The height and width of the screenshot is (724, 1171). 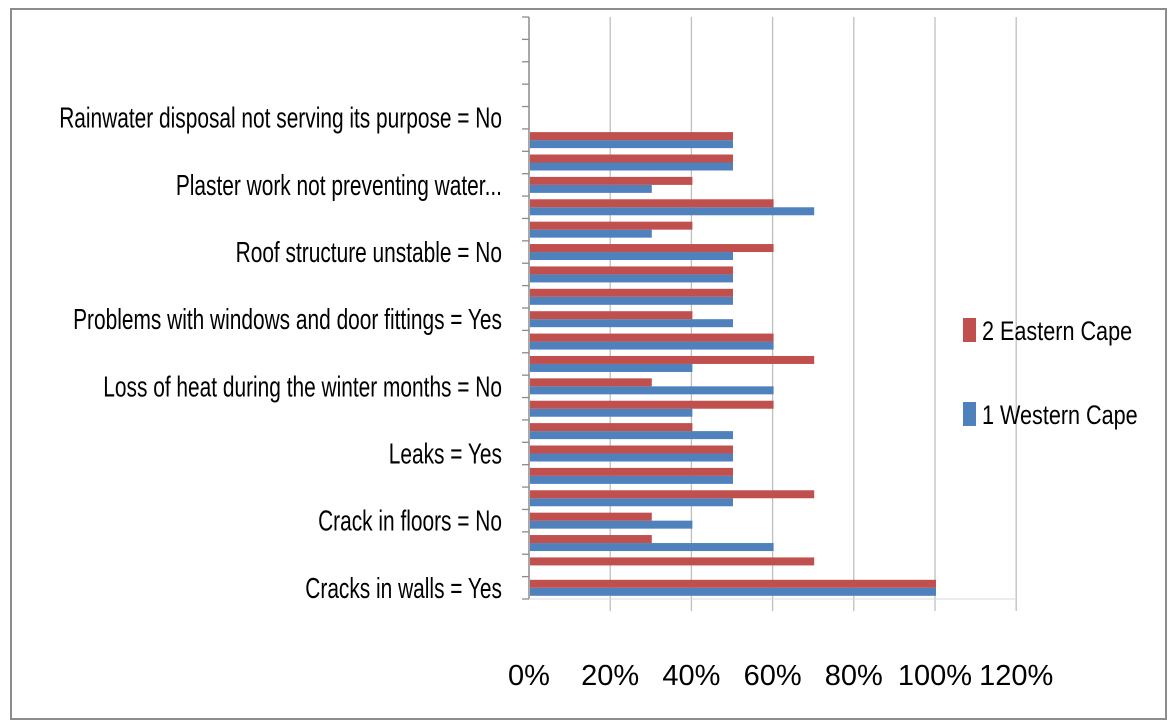 I want to click on x-tick-label: 40%, so click(x=691, y=676).